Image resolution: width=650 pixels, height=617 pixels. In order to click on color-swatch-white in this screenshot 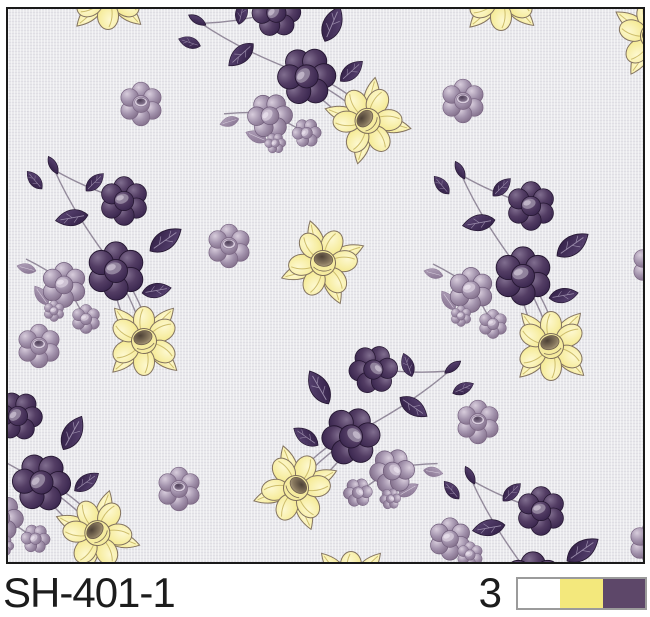, I will do `click(539, 593)`.